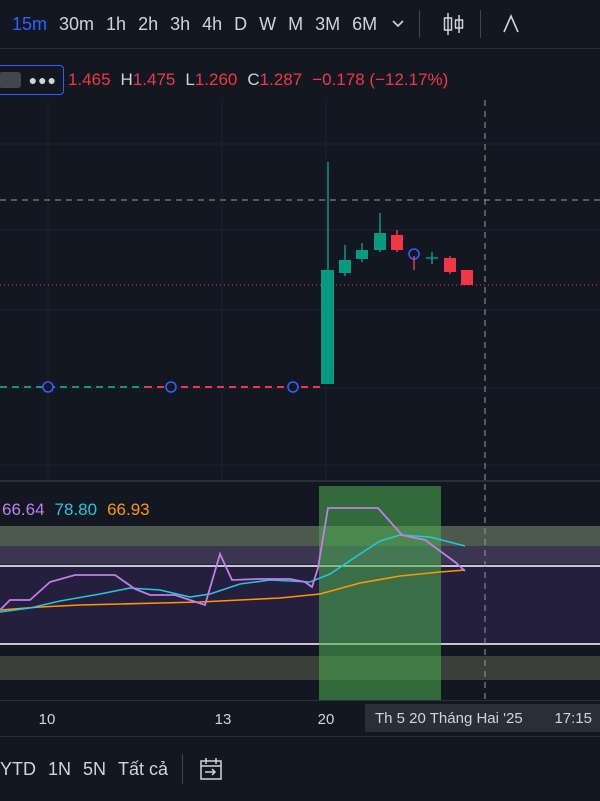  I want to click on time-axis: 10 13 20, so click(300, 718).